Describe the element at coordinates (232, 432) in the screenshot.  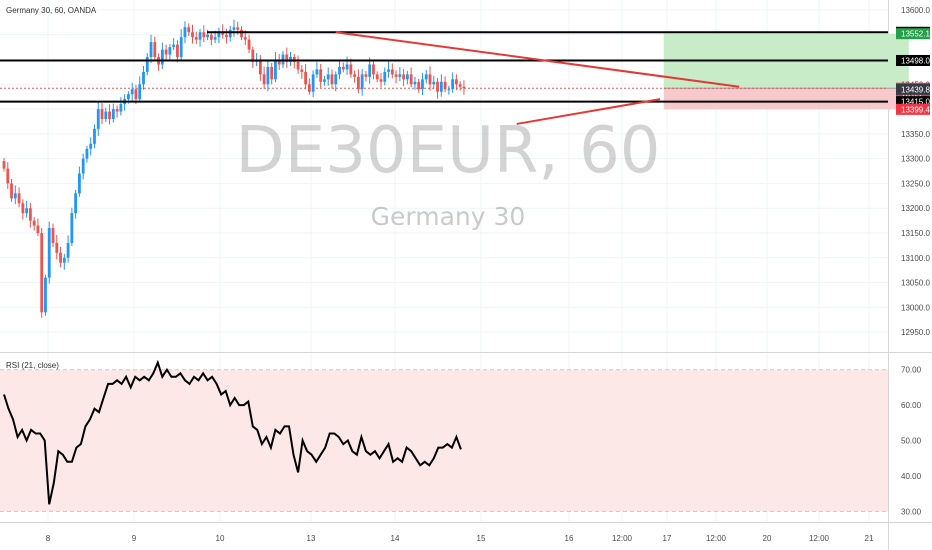
I see `rsi-line` at that location.